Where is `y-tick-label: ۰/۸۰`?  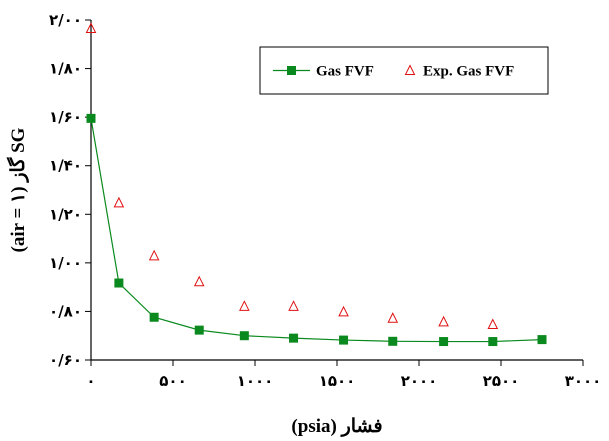 y-tick-label: ۰/۸۰ is located at coordinates (65, 311).